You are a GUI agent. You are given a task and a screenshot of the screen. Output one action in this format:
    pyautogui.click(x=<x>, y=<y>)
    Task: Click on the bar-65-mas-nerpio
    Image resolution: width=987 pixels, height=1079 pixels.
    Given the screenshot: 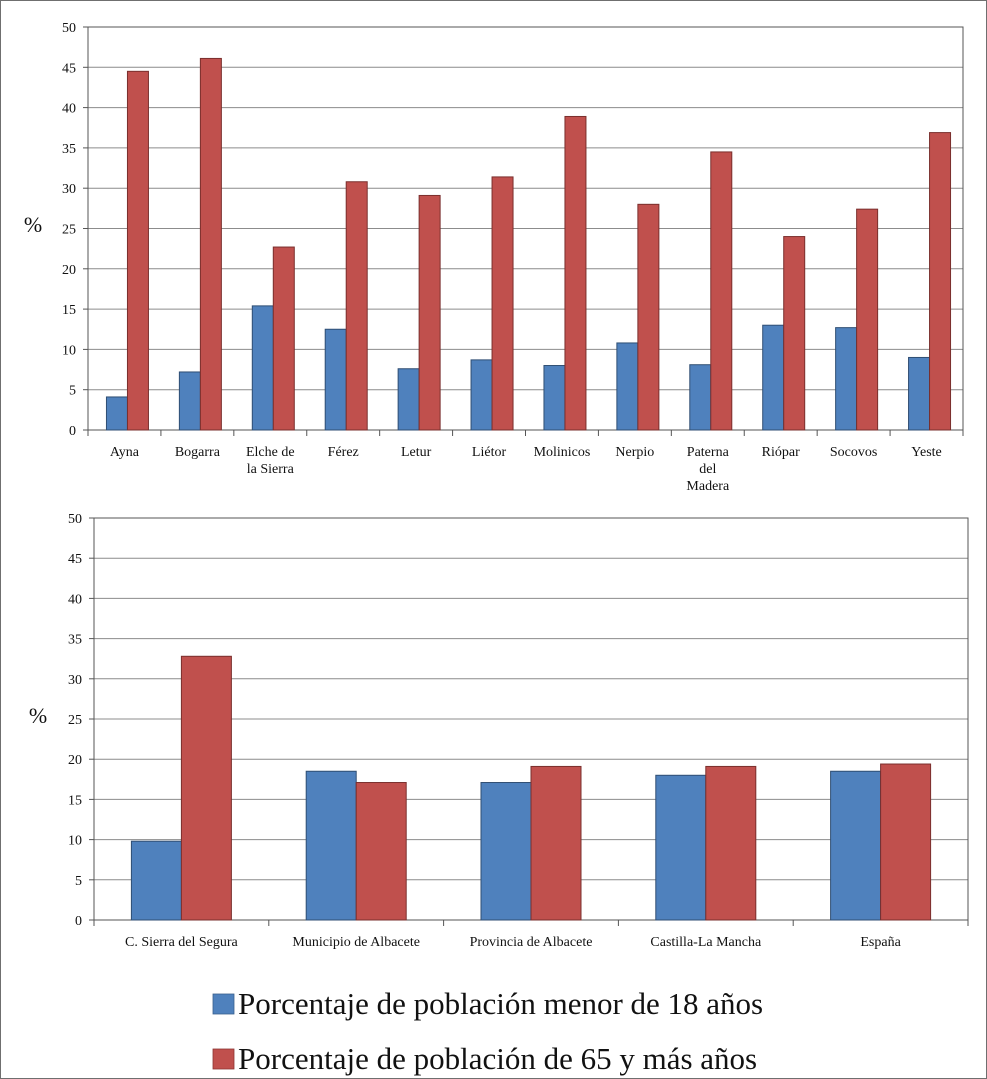 What is the action you would take?
    pyautogui.click(x=648, y=317)
    